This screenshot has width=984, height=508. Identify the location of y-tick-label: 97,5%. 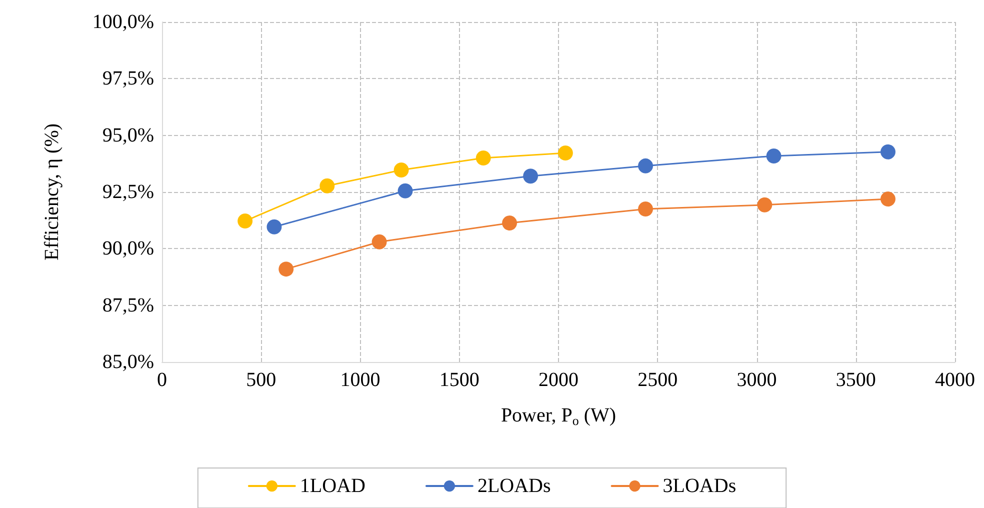
(128, 79).